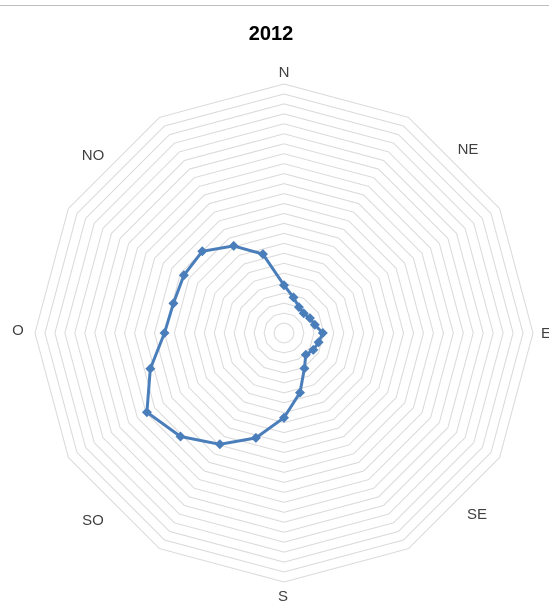 Image resolution: width=549 pixels, height=604 pixels. Describe the element at coordinates (271, 34) in the screenshot. I see `chart-title: 2012` at that location.